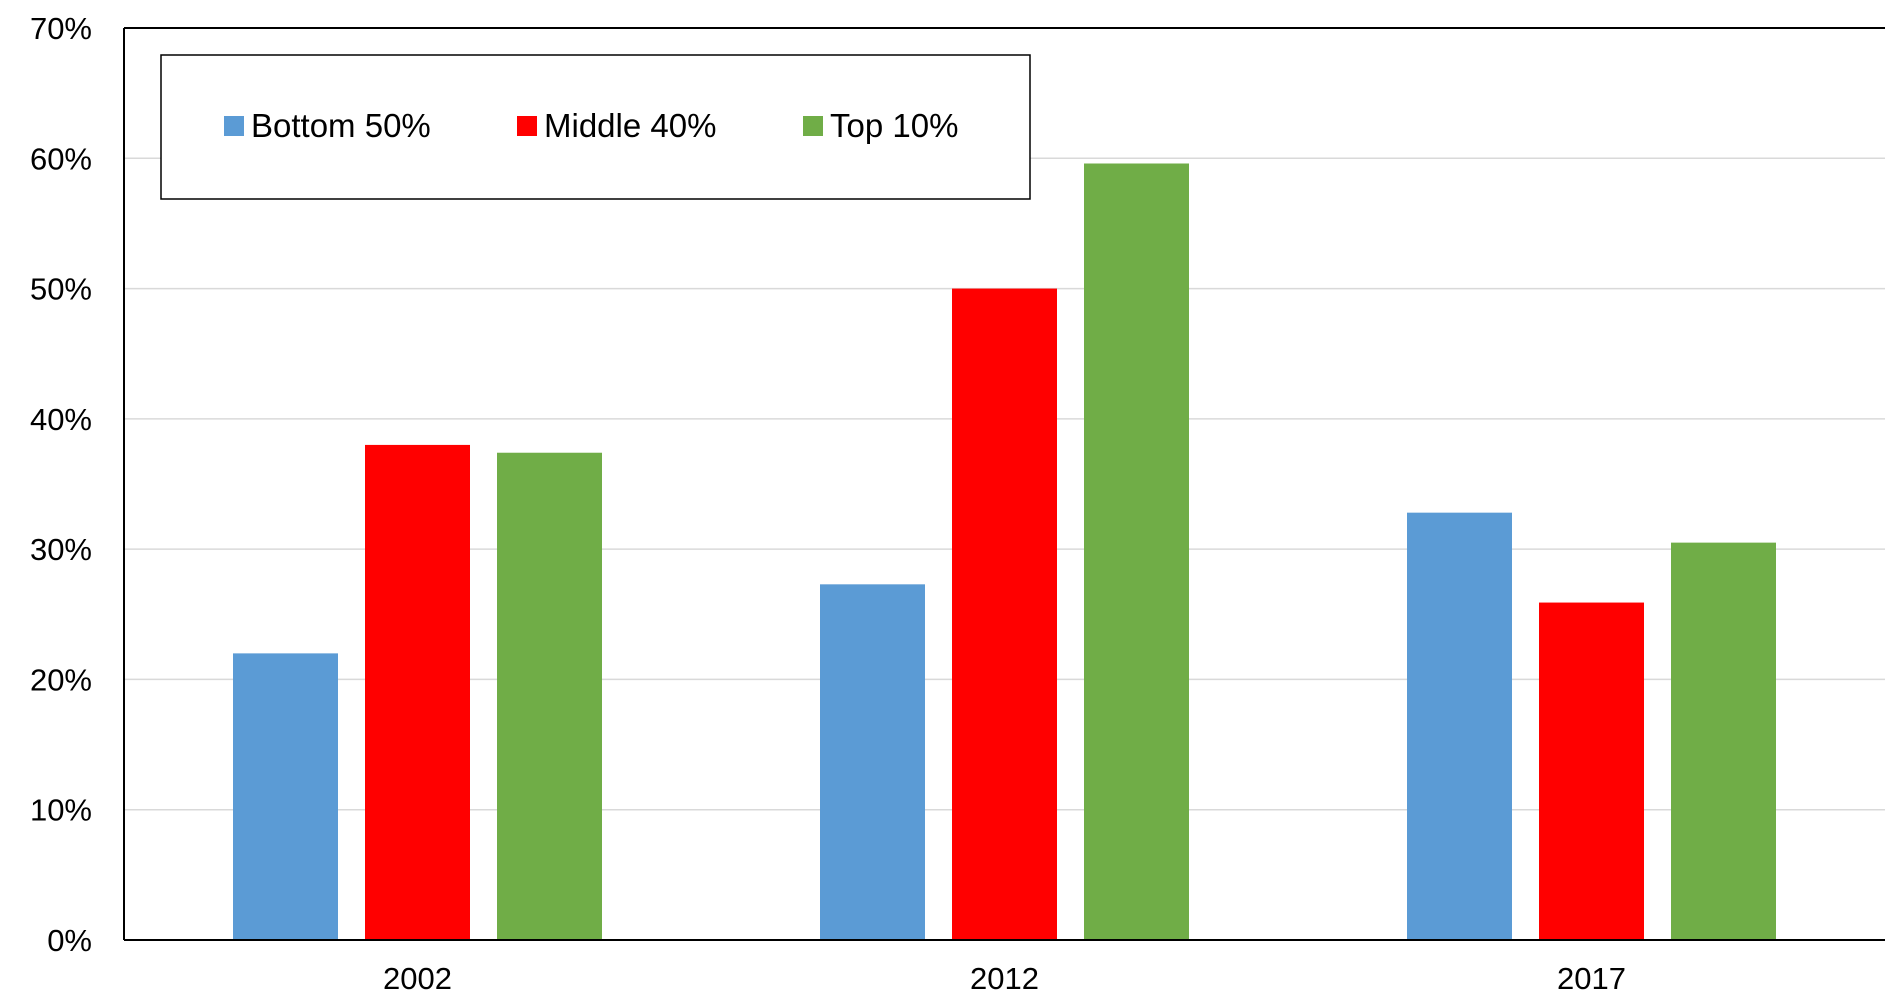 This screenshot has width=1885, height=1000. Describe the element at coordinates (1723, 741) in the screenshot. I see `bar-top-10-2017` at that location.